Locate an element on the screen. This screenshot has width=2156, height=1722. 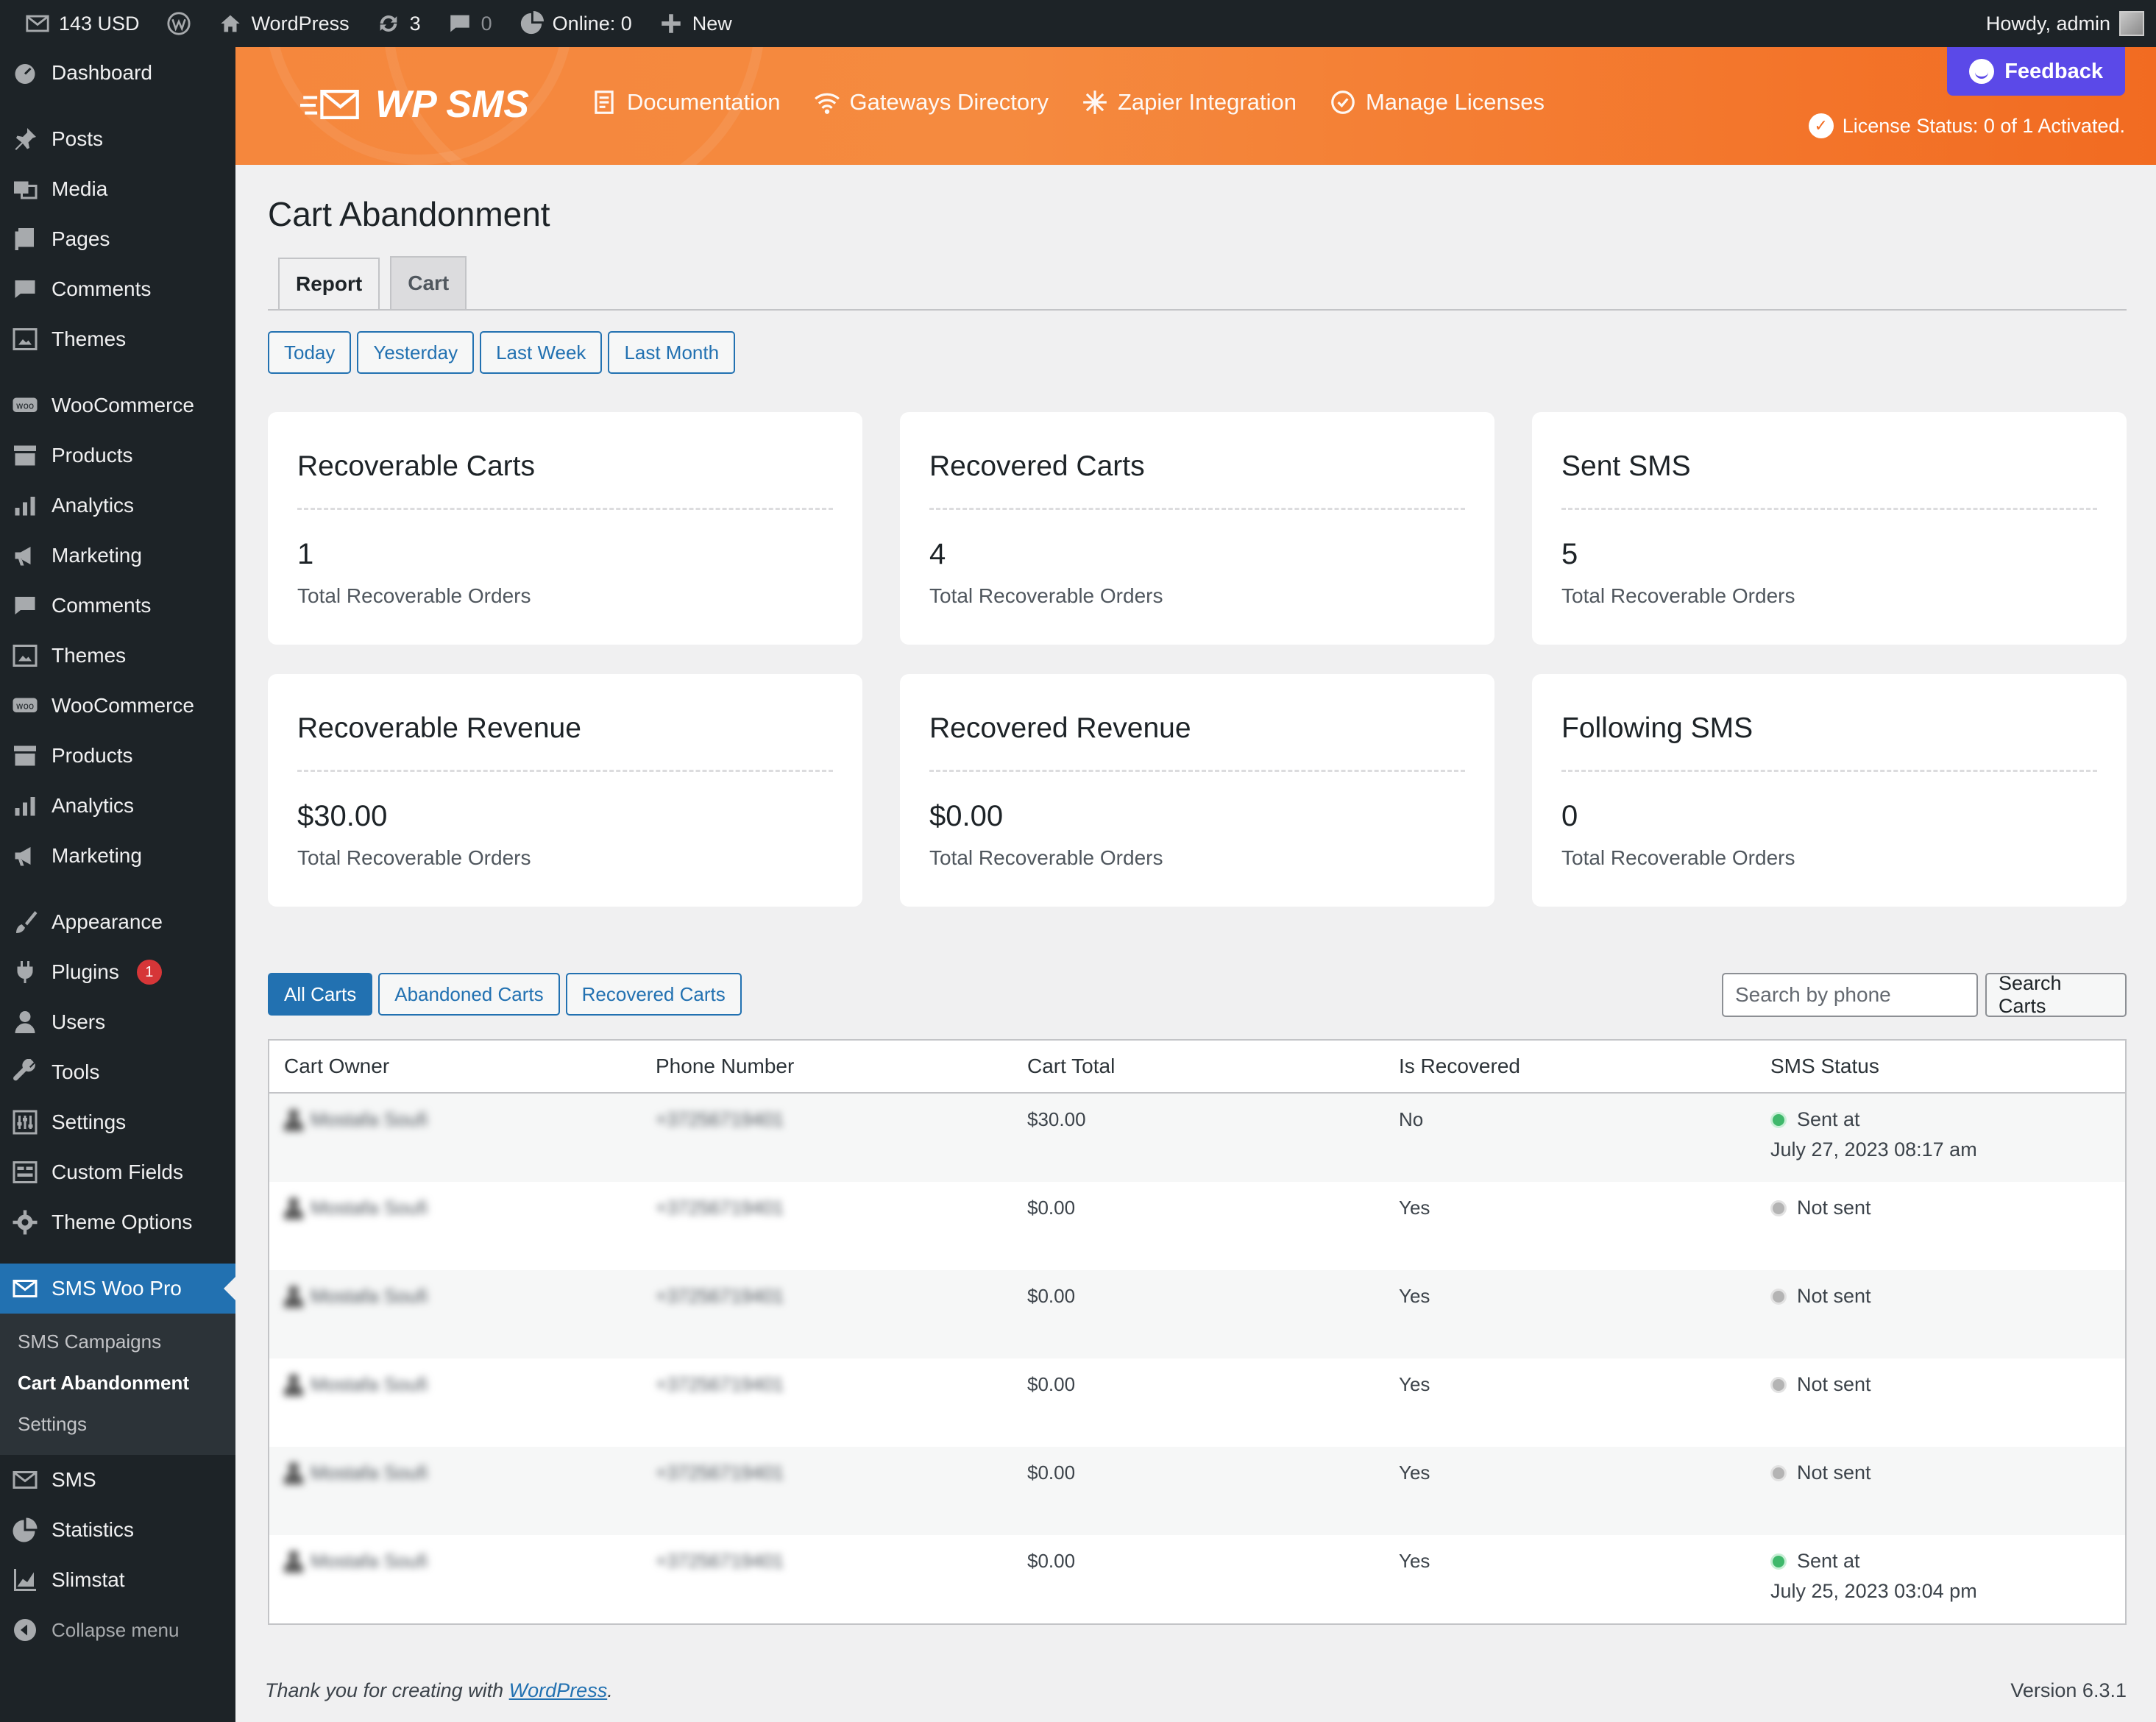
submenu-item-cart-abandonment: Cart Abandonment is located at coordinates (104, 1382).